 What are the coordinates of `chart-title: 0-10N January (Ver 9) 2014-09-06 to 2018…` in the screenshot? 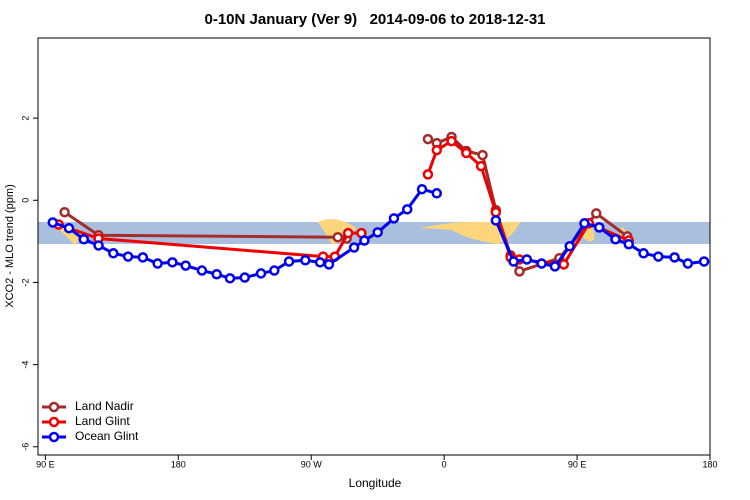 It's located at (374, 19).